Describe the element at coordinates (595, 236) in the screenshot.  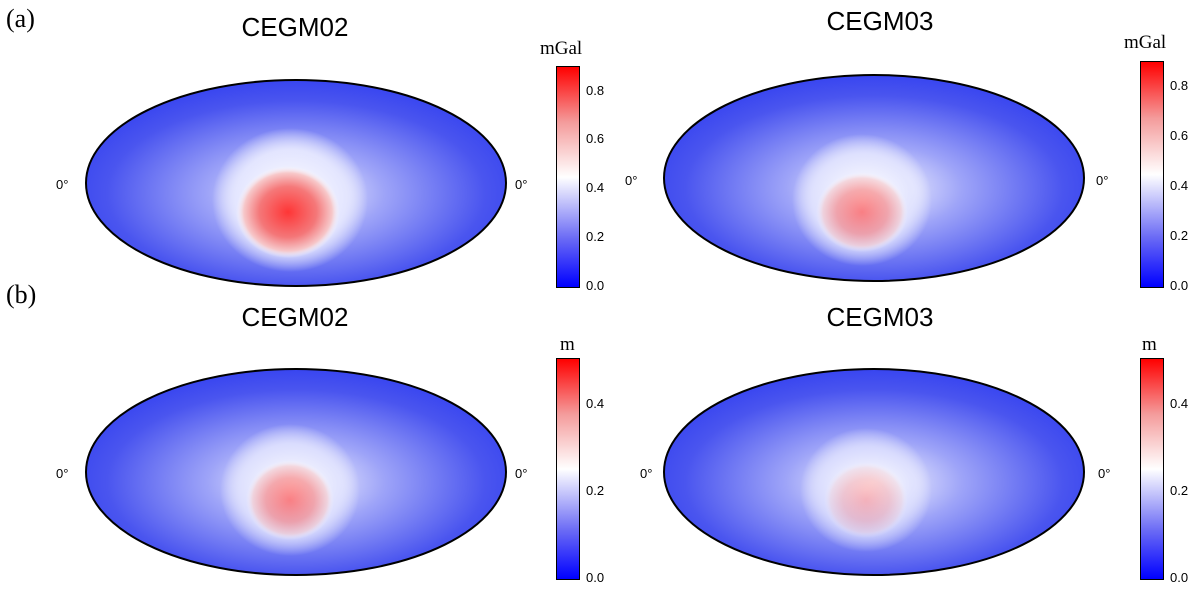
I see `tick-a-left-1: 0.2` at that location.